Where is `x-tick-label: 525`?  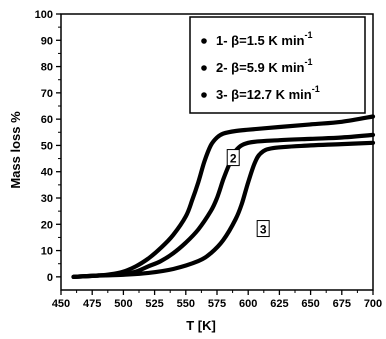
x-tick-label: 525 is located at coordinates (154, 304).